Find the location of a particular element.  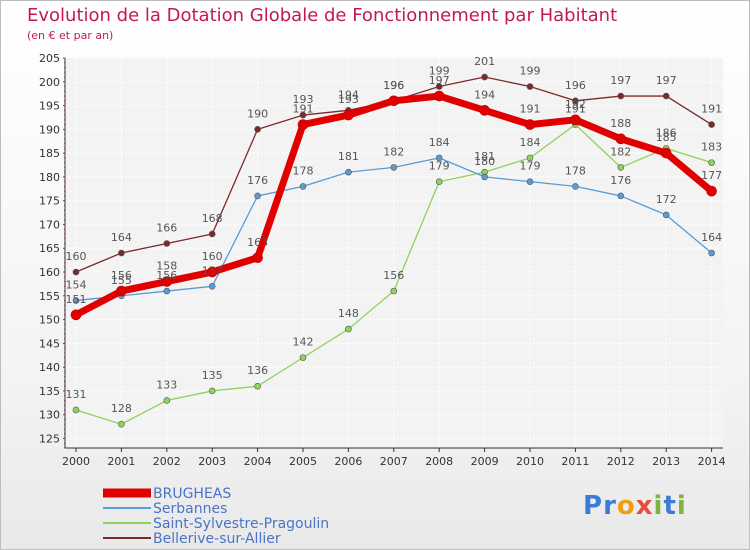

y-tick-label: 155 is located at coordinates (49, 296).